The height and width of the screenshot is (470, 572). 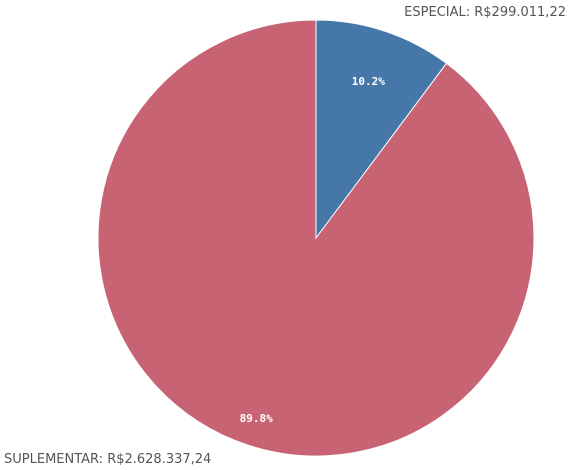 What do you see at coordinates (256, 418) in the screenshot?
I see `slice-percent-label-suplementar: 89.8%` at bounding box center [256, 418].